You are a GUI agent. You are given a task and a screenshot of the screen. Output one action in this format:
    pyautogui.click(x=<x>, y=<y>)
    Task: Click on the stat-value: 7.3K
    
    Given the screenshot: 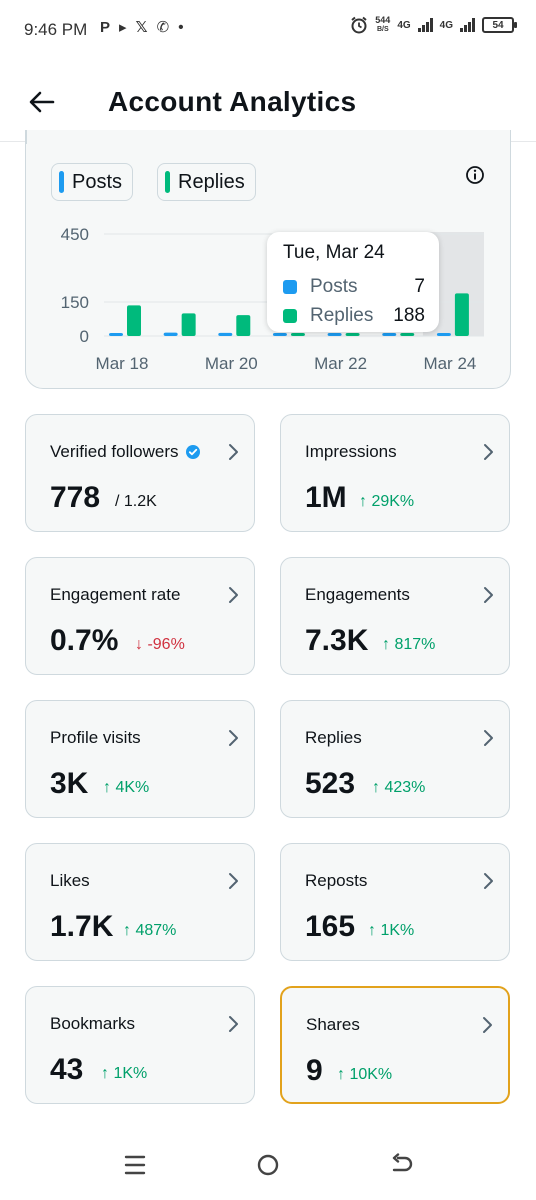 What is the action you would take?
    pyautogui.click(x=337, y=640)
    